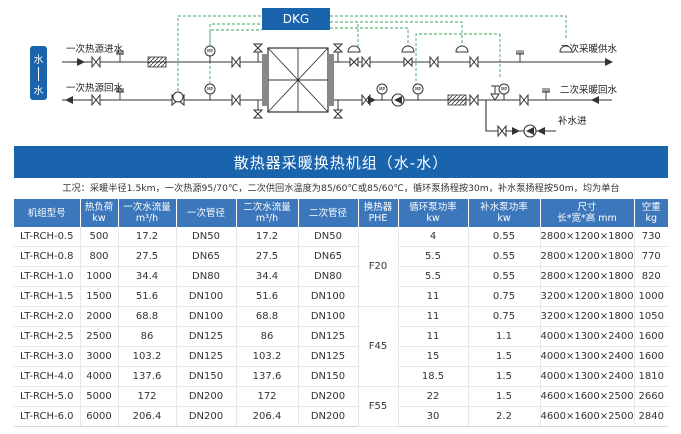 This screenshot has height=434, width=681. I want to click on thermometer-icons, so click(333, 75).